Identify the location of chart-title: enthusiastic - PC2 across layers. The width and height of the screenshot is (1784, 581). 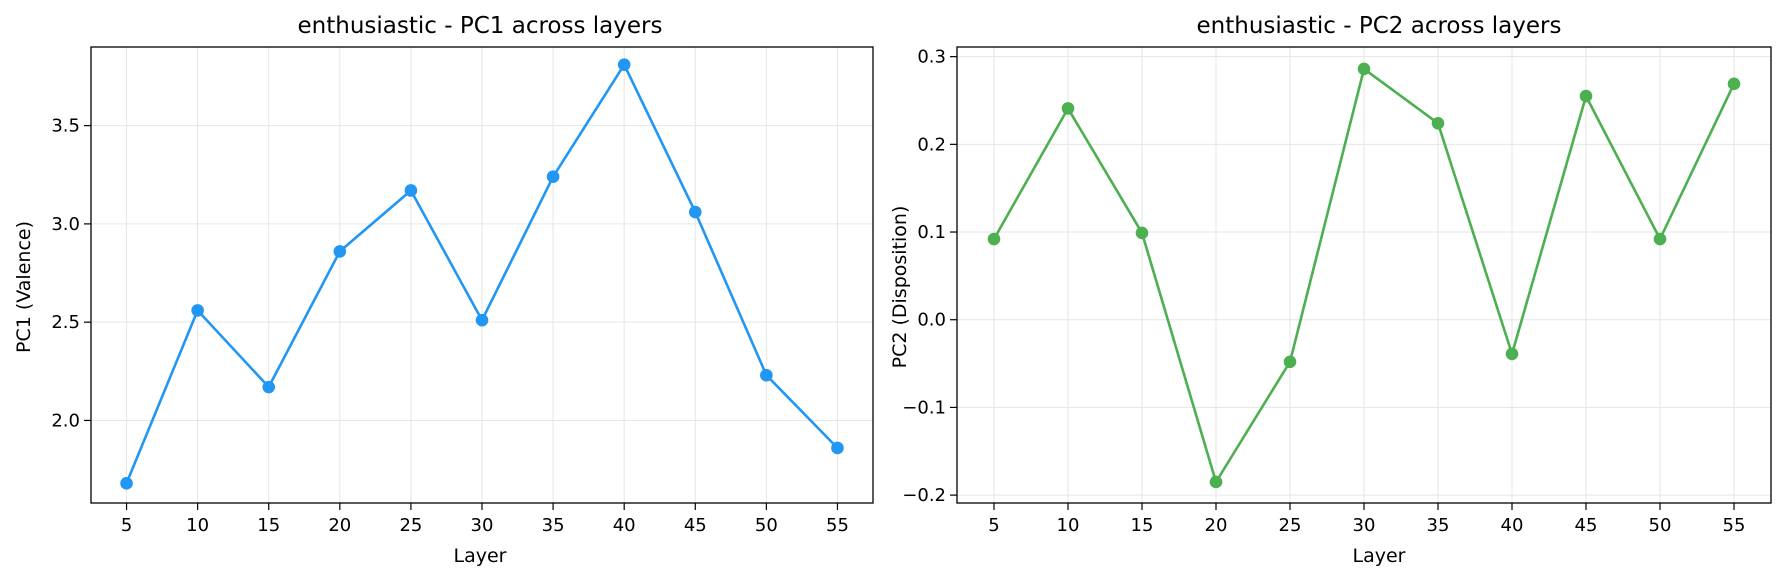
(1379, 26).